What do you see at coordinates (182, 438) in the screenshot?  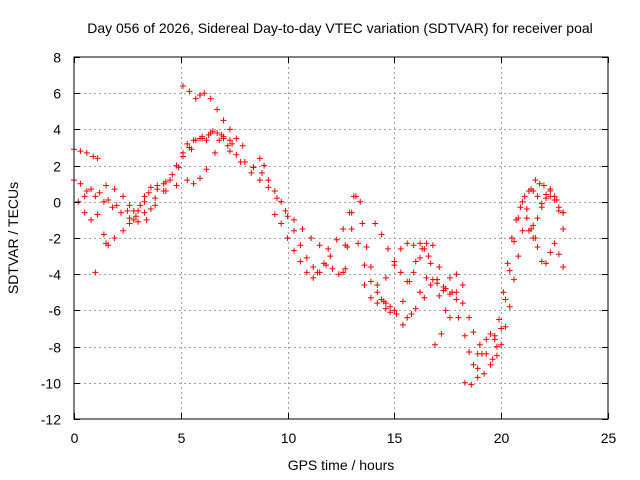 I see `x-tick-label: 5` at bounding box center [182, 438].